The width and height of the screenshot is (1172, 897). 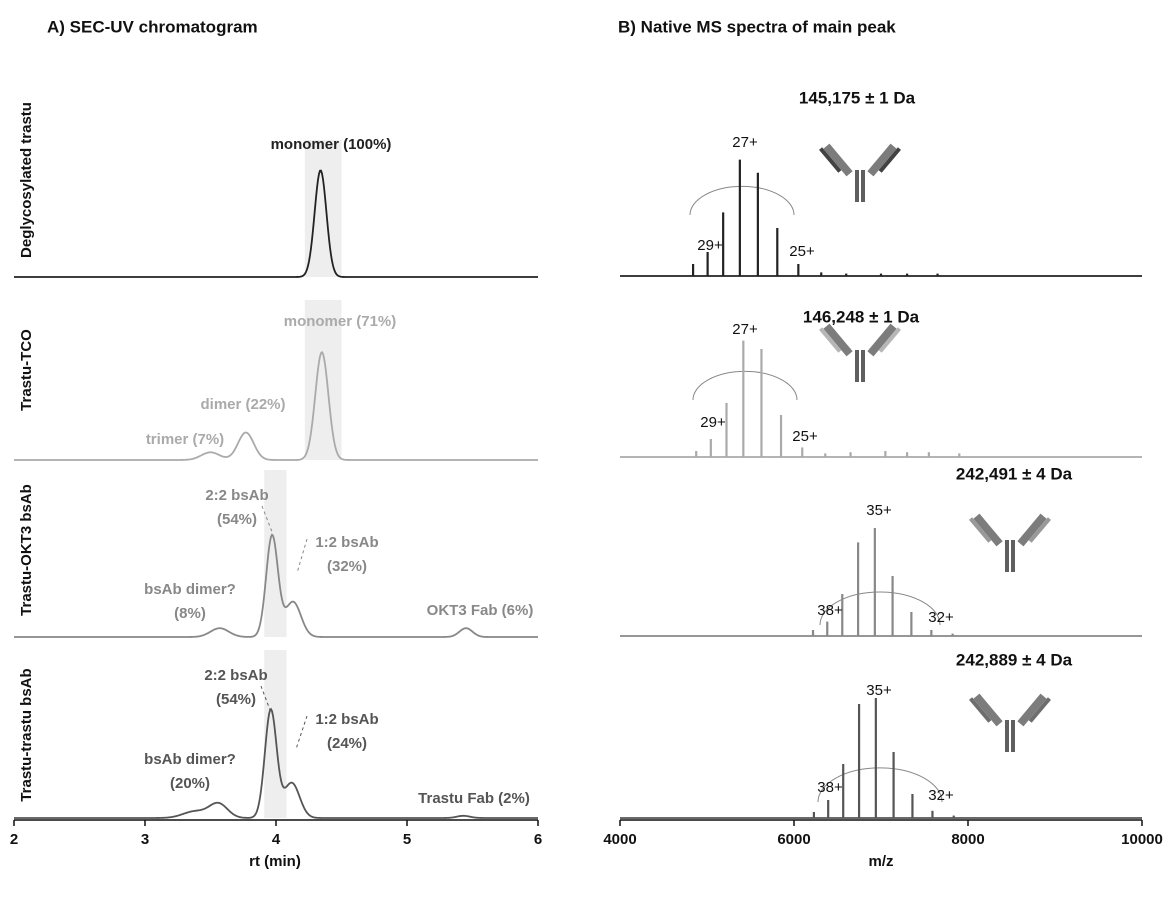 What do you see at coordinates (145, 839) in the screenshot?
I see `x-tick-label: 3` at bounding box center [145, 839].